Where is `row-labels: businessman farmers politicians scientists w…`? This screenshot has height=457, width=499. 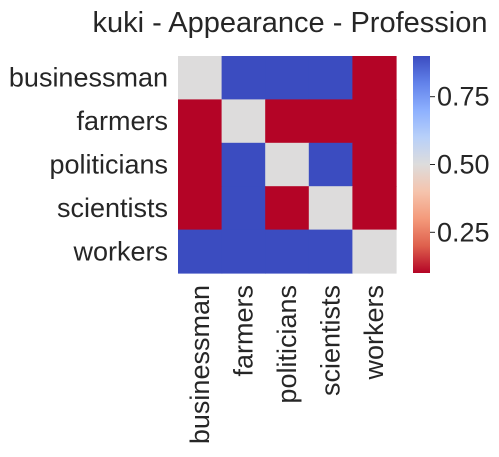
row-labels: businessman farmers politicians scientists w… is located at coordinates (88, 165).